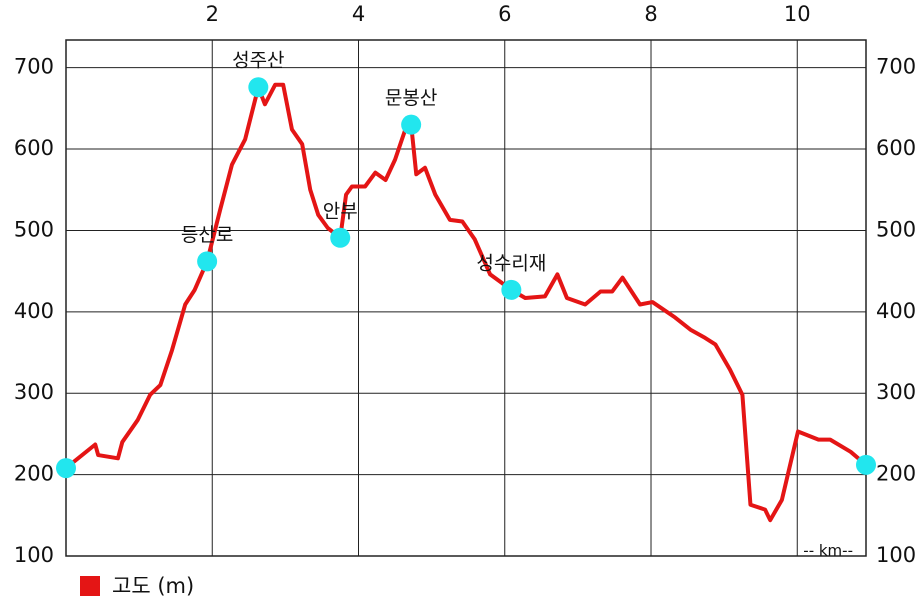 The height and width of the screenshot is (615, 923). Describe the element at coordinates (411, 98) in the screenshot. I see `waypoint-label: 문봉산` at that location.